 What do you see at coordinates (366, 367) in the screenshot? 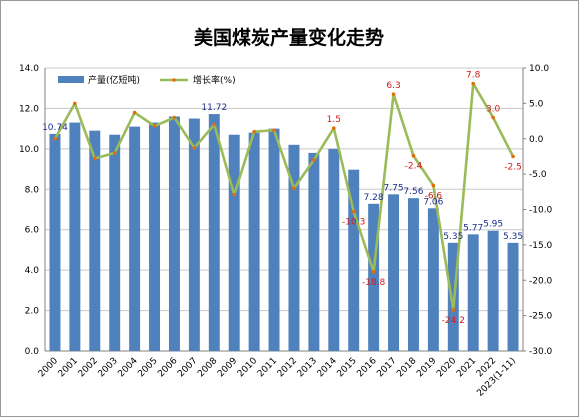
I see `x-tick-label: 2016` at bounding box center [366, 367].